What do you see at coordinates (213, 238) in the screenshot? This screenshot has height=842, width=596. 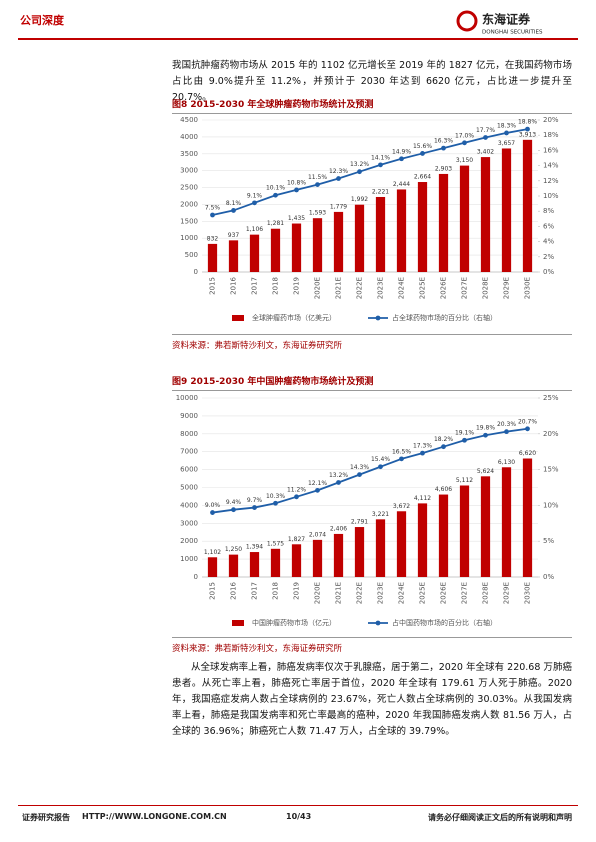 I see `bar-value-label: 832` at bounding box center [213, 238].